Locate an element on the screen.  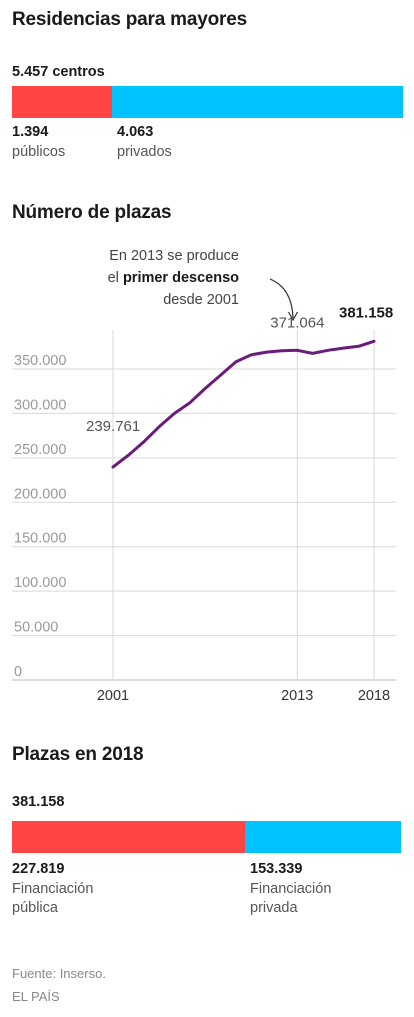
data-label: 371.064 is located at coordinates (297, 322).